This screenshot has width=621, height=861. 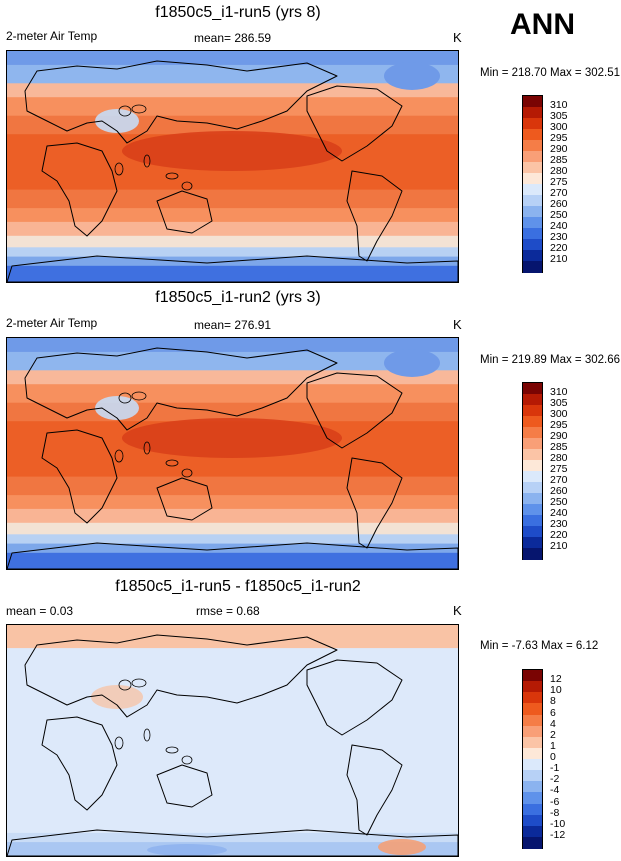 What do you see at coordinates (559, 193) in the screenshot?
I see `colorbar-tick-label: 270` at bounding box center [559, 193].